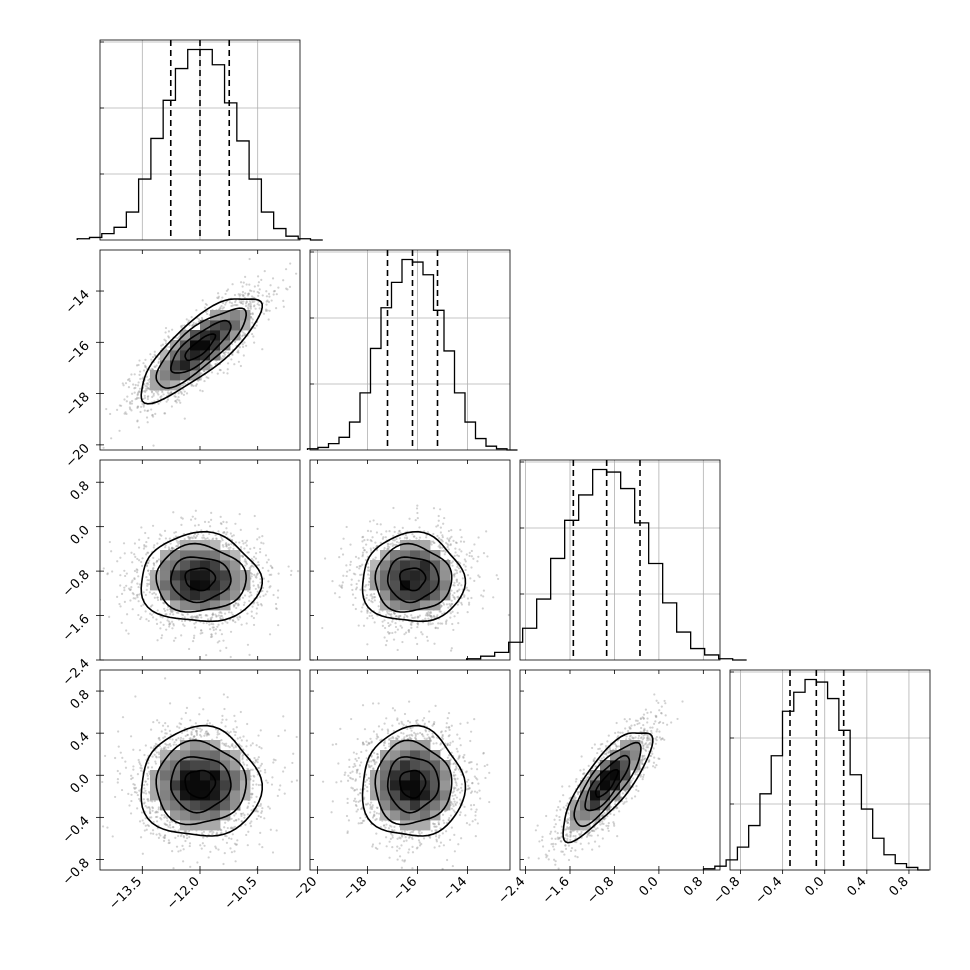  I want to click on scatter-point-2-0-2073, so click(223, 521).